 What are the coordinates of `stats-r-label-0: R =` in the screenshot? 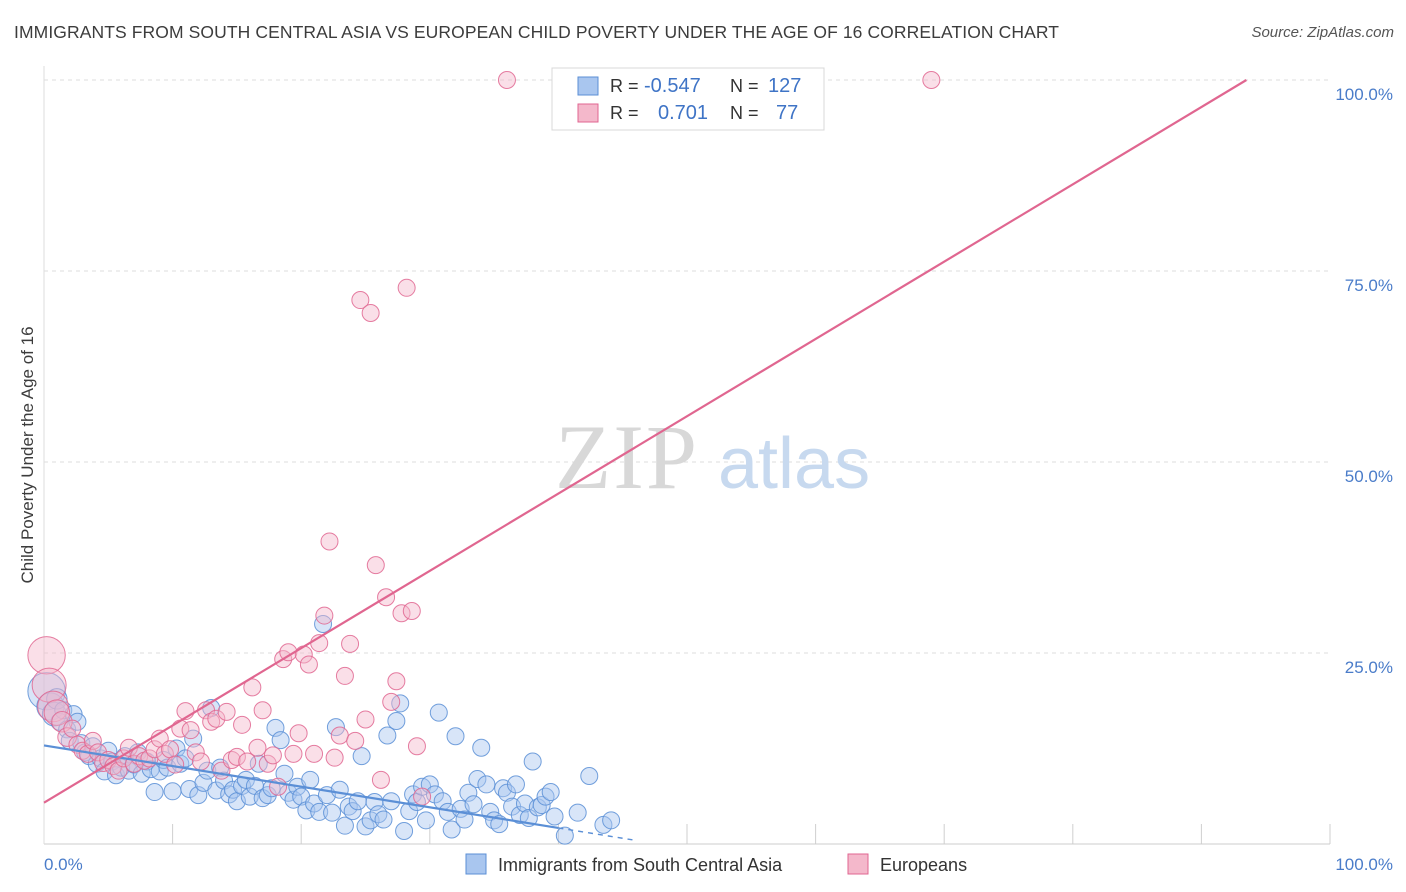 It's located at (624, 86).